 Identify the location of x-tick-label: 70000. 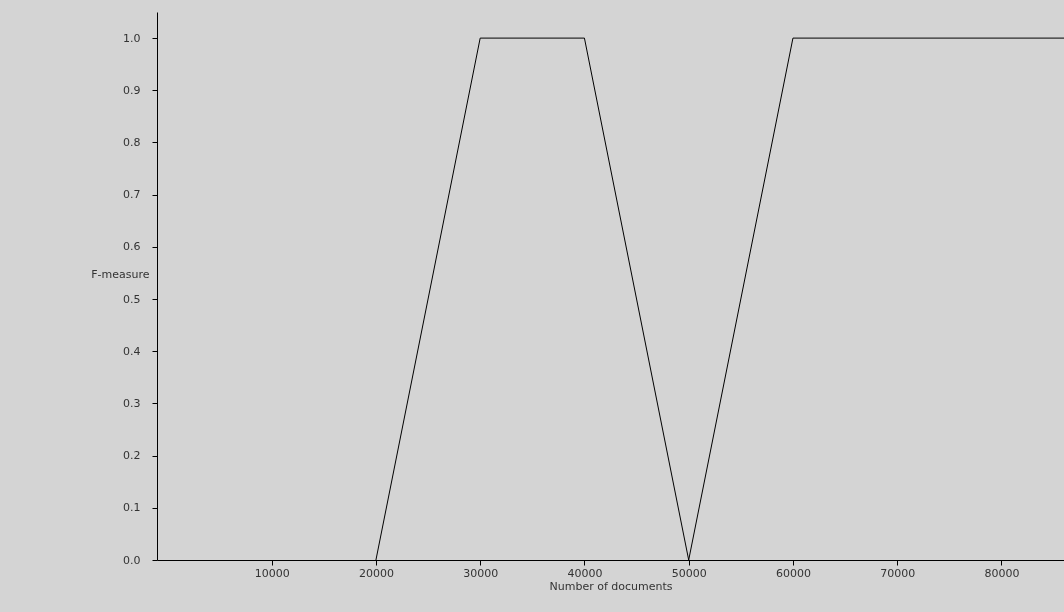
(898, 573).